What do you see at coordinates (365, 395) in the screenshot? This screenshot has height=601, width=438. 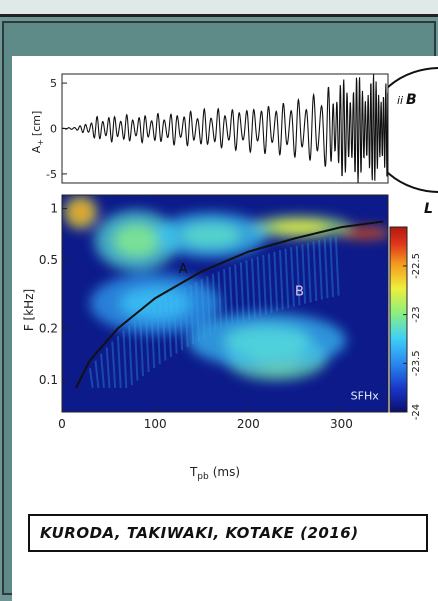 I see `spectrogram-annotation: SFHx` at bounding box center [365, 395].